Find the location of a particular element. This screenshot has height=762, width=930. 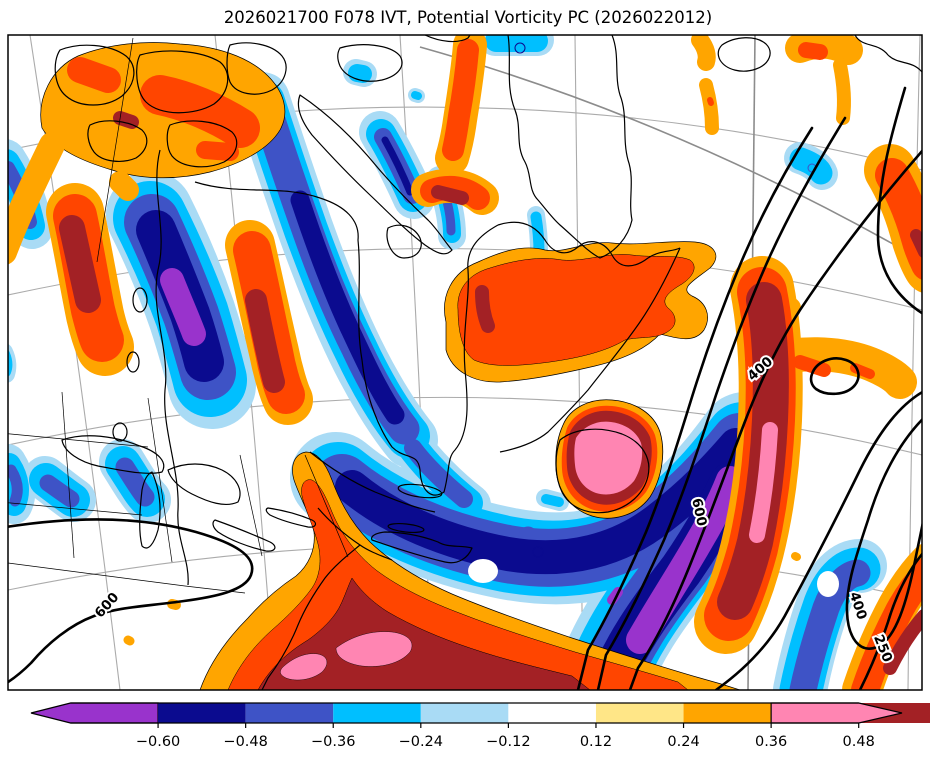

pv-fill-holes is located at coordinates (653, 578).